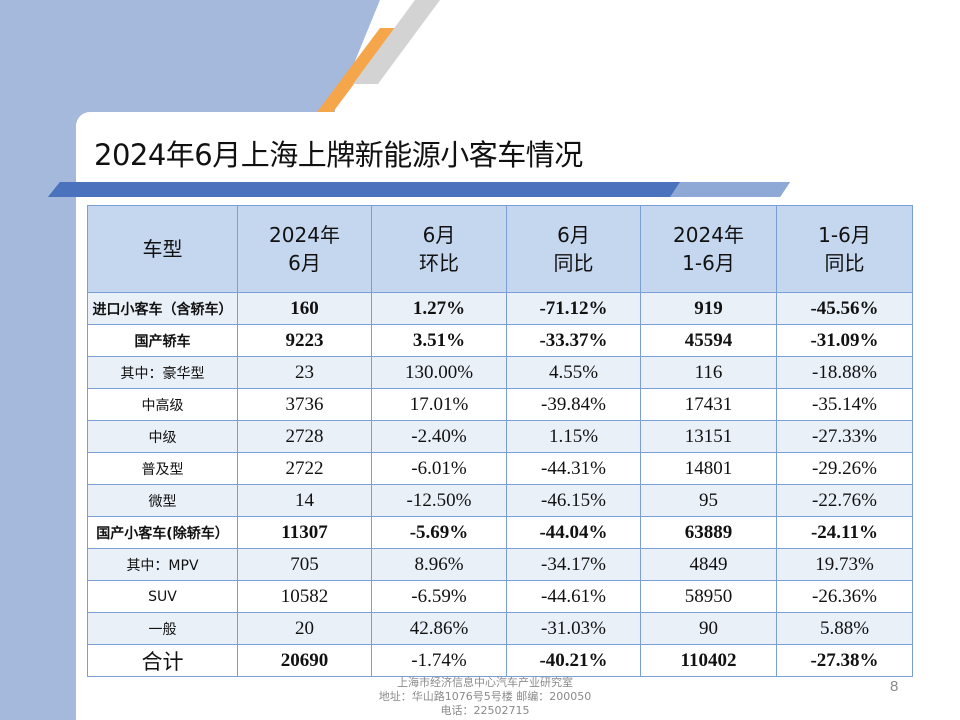  Describe the element at coordinates (162, 564) in the screenshot. I see `row-label: 其中：MPV` at that location.